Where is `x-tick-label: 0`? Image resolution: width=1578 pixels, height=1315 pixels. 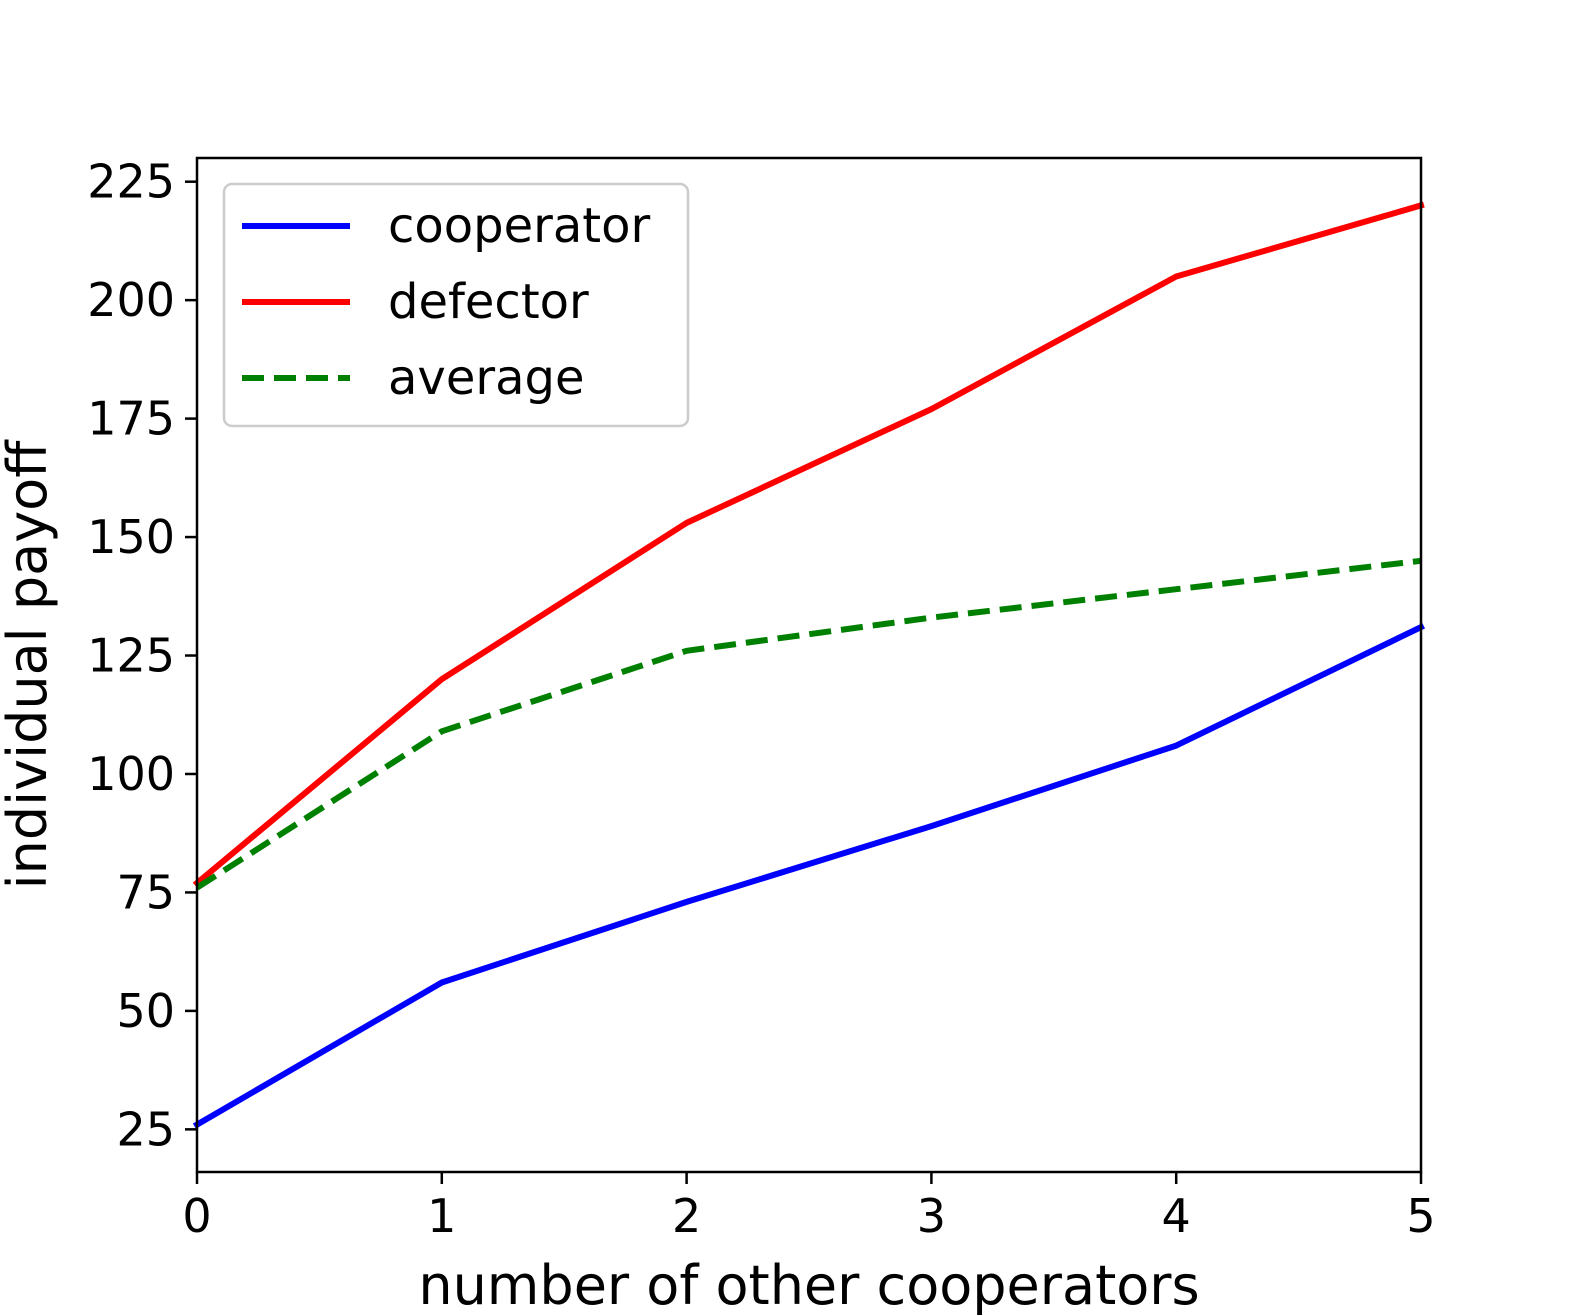 x-tick-label: 0 is located at coordinates (196, 1216).